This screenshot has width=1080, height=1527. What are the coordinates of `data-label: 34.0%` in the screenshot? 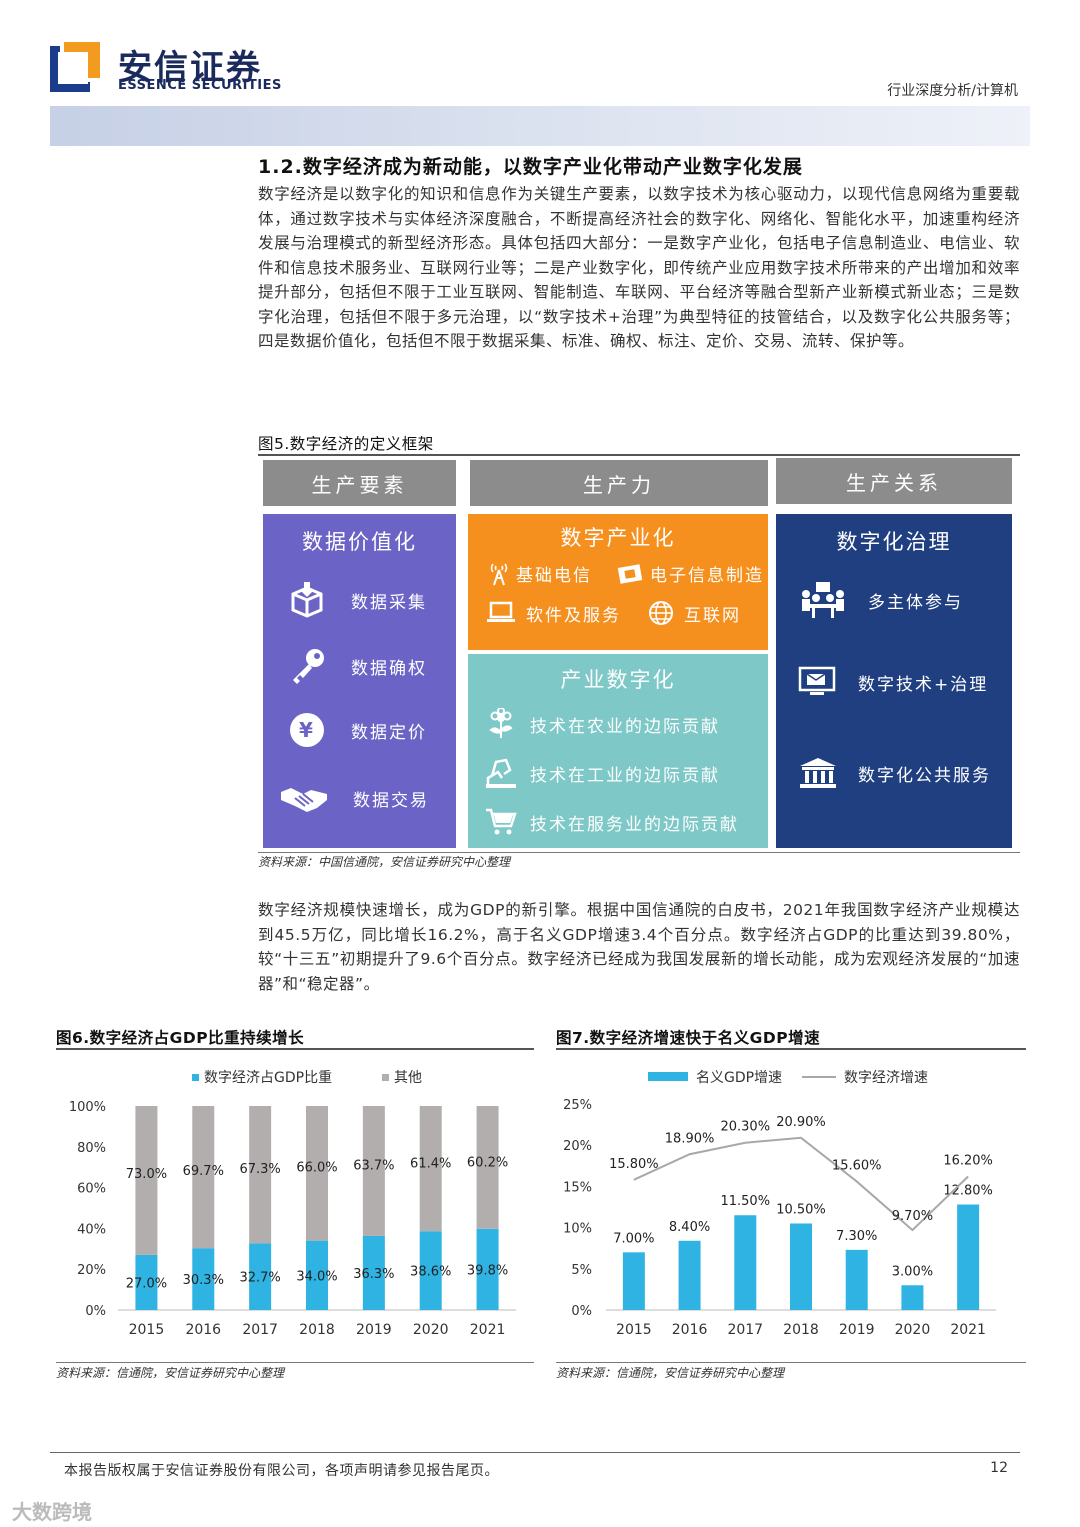 It's located at (316, 1276).